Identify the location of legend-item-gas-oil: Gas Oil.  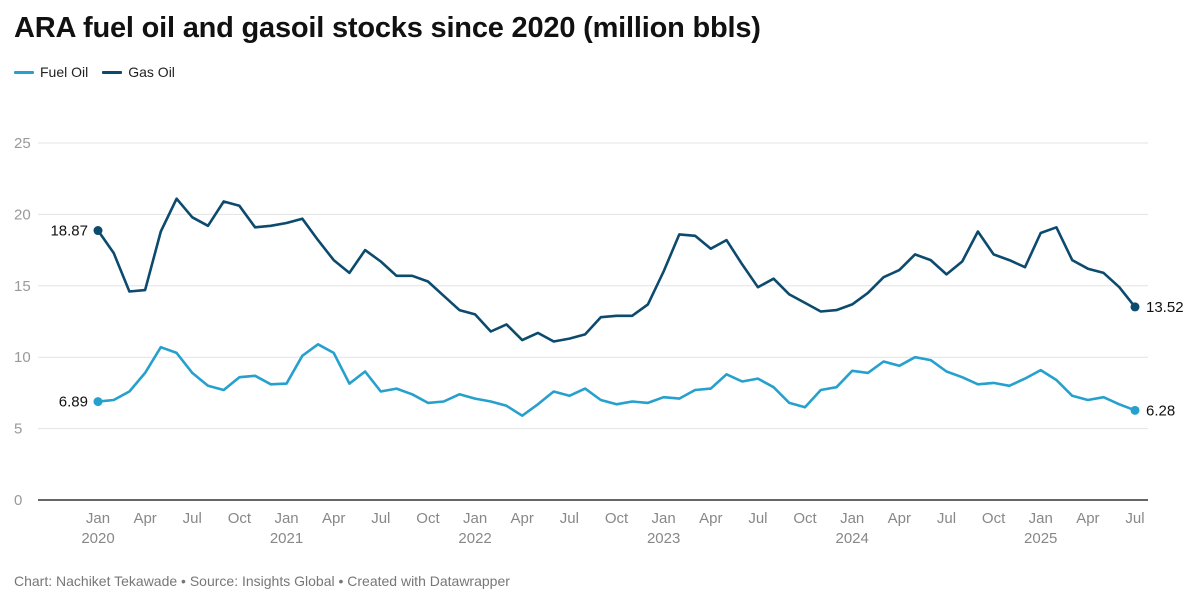
(138, 72).